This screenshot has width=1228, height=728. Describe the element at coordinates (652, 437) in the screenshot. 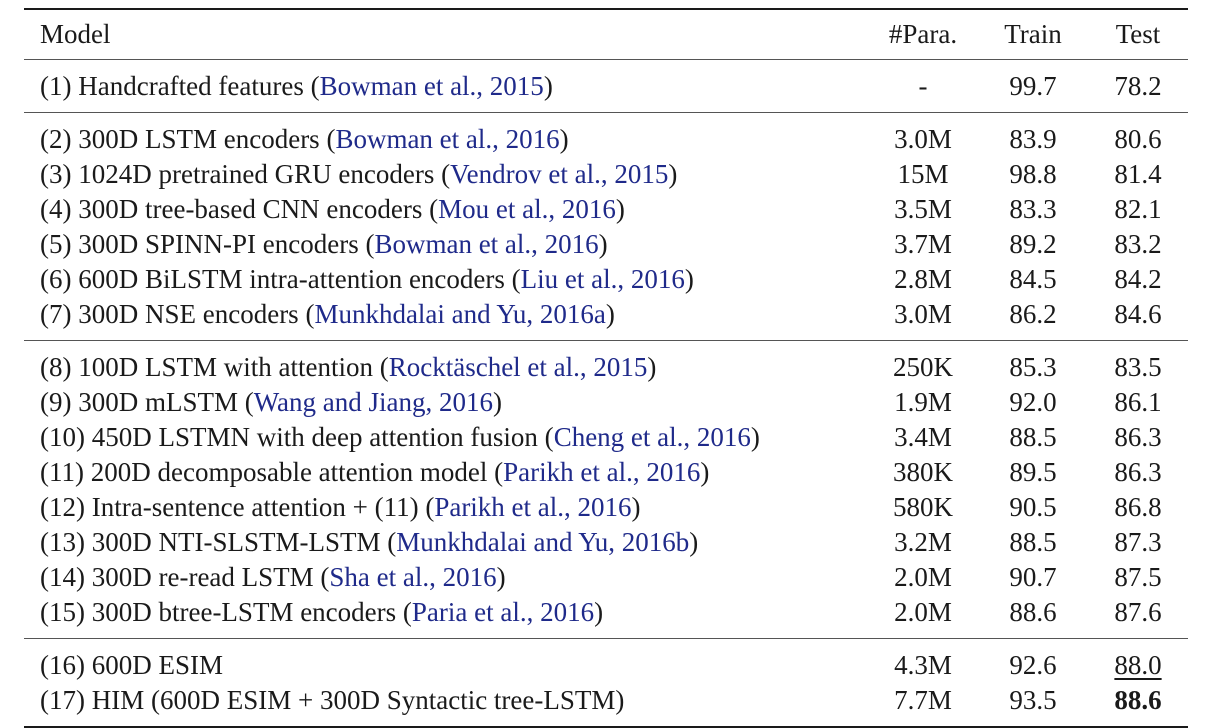

I see `citation-link: Cheng et al., 2016` at that location.